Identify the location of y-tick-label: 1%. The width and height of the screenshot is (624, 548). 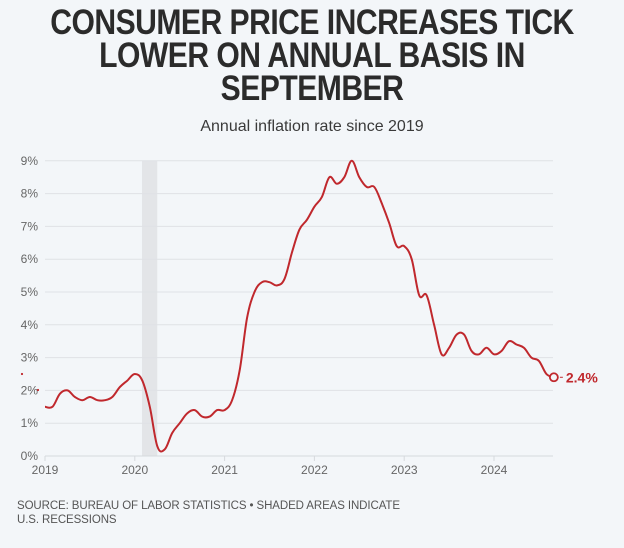
(30, 423).